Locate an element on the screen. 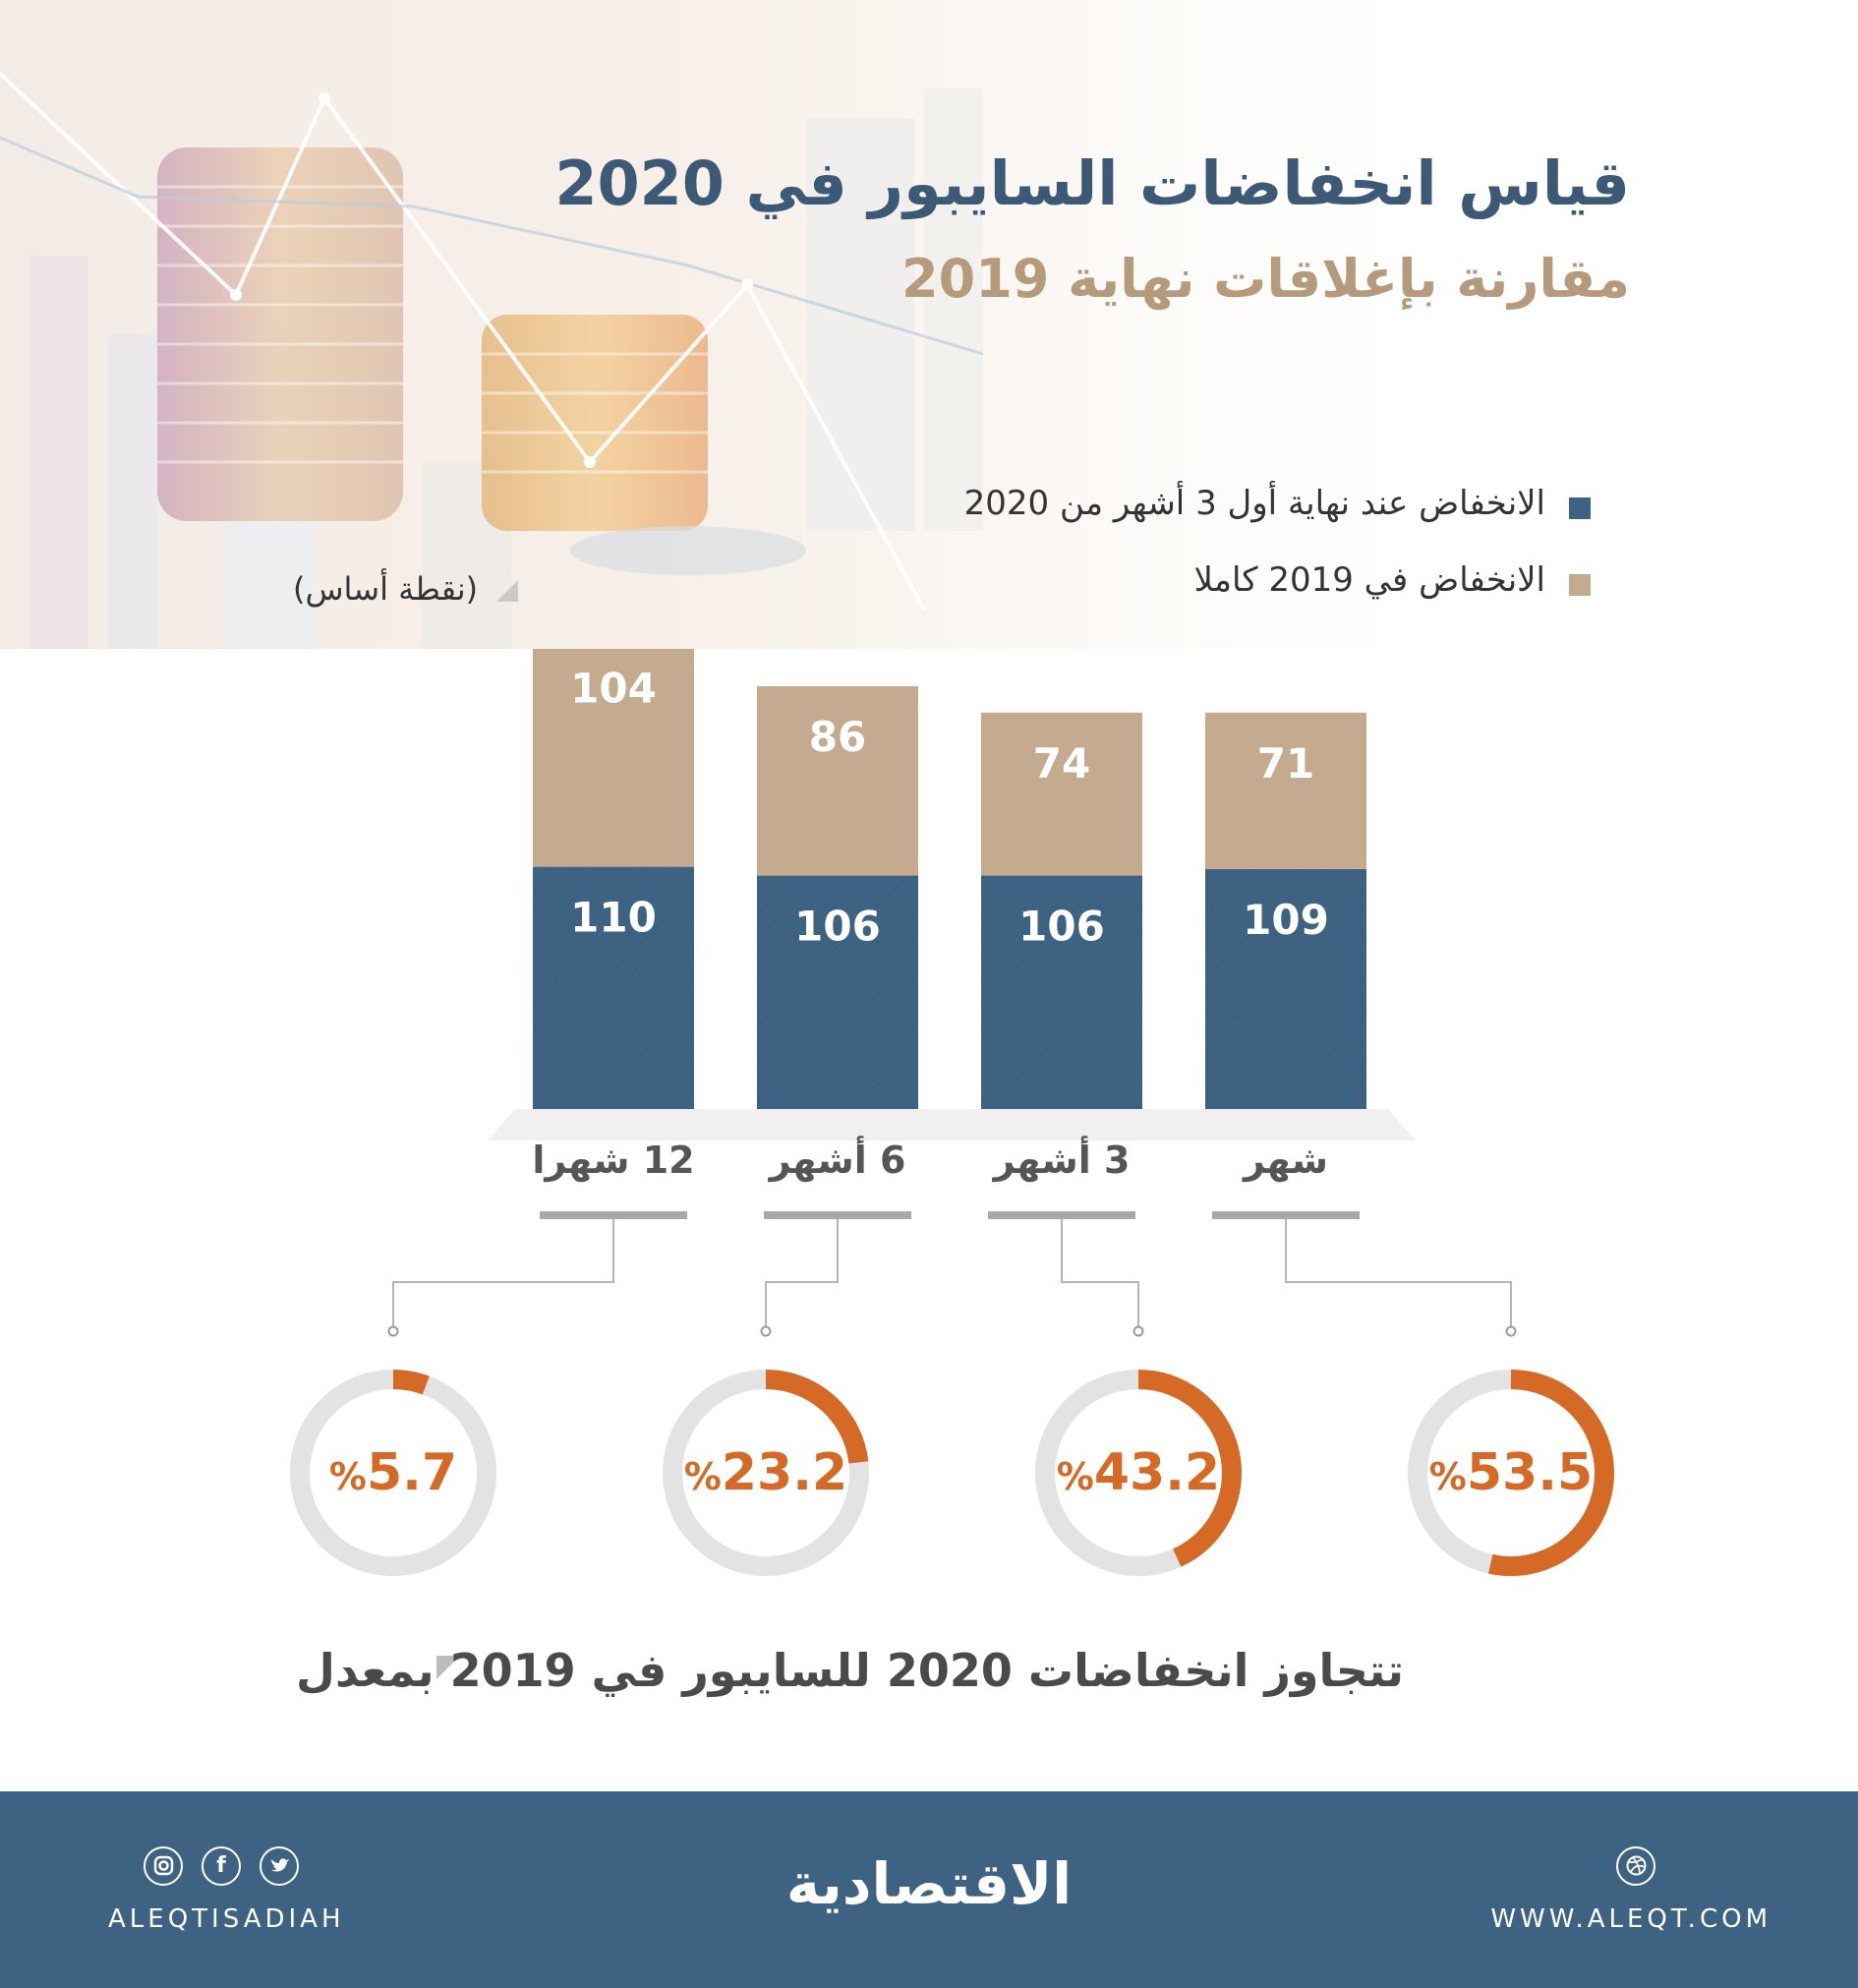 Image resolution: width=1858 pixels, height=1988 pixels. caption-arrow-icon is located at coordinates (448, 1667).